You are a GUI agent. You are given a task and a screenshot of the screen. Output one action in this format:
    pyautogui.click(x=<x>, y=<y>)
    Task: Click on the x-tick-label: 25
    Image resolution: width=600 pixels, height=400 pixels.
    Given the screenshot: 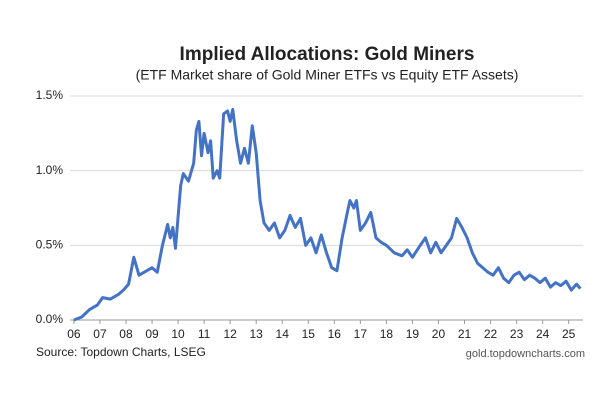 What is the action you would take?
    pyautogui.click(x=569, y=334)
    